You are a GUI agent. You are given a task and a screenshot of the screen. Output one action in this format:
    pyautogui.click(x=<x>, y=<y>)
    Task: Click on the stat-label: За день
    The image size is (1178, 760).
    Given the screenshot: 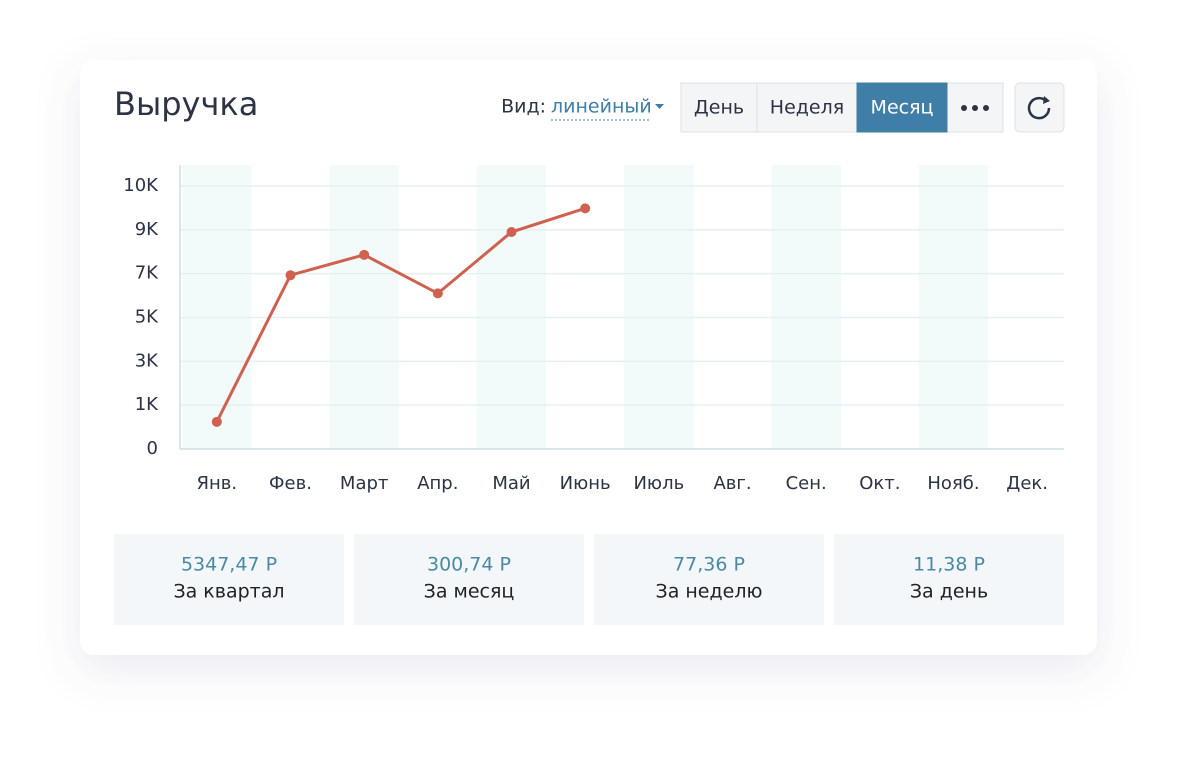 What is the action you would take?
    pyautogui.click(x=949, y=592)
    